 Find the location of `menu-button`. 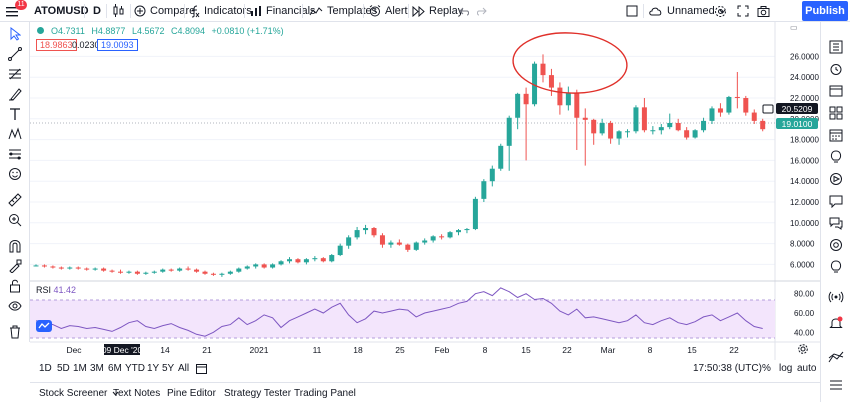

menu-button is located at coordinates (12, 11).